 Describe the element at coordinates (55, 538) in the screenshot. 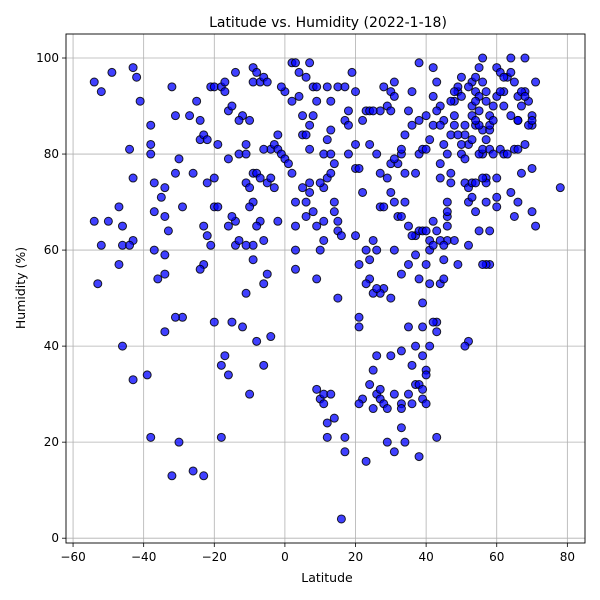

I see `y-tick-label: 0` at that location.